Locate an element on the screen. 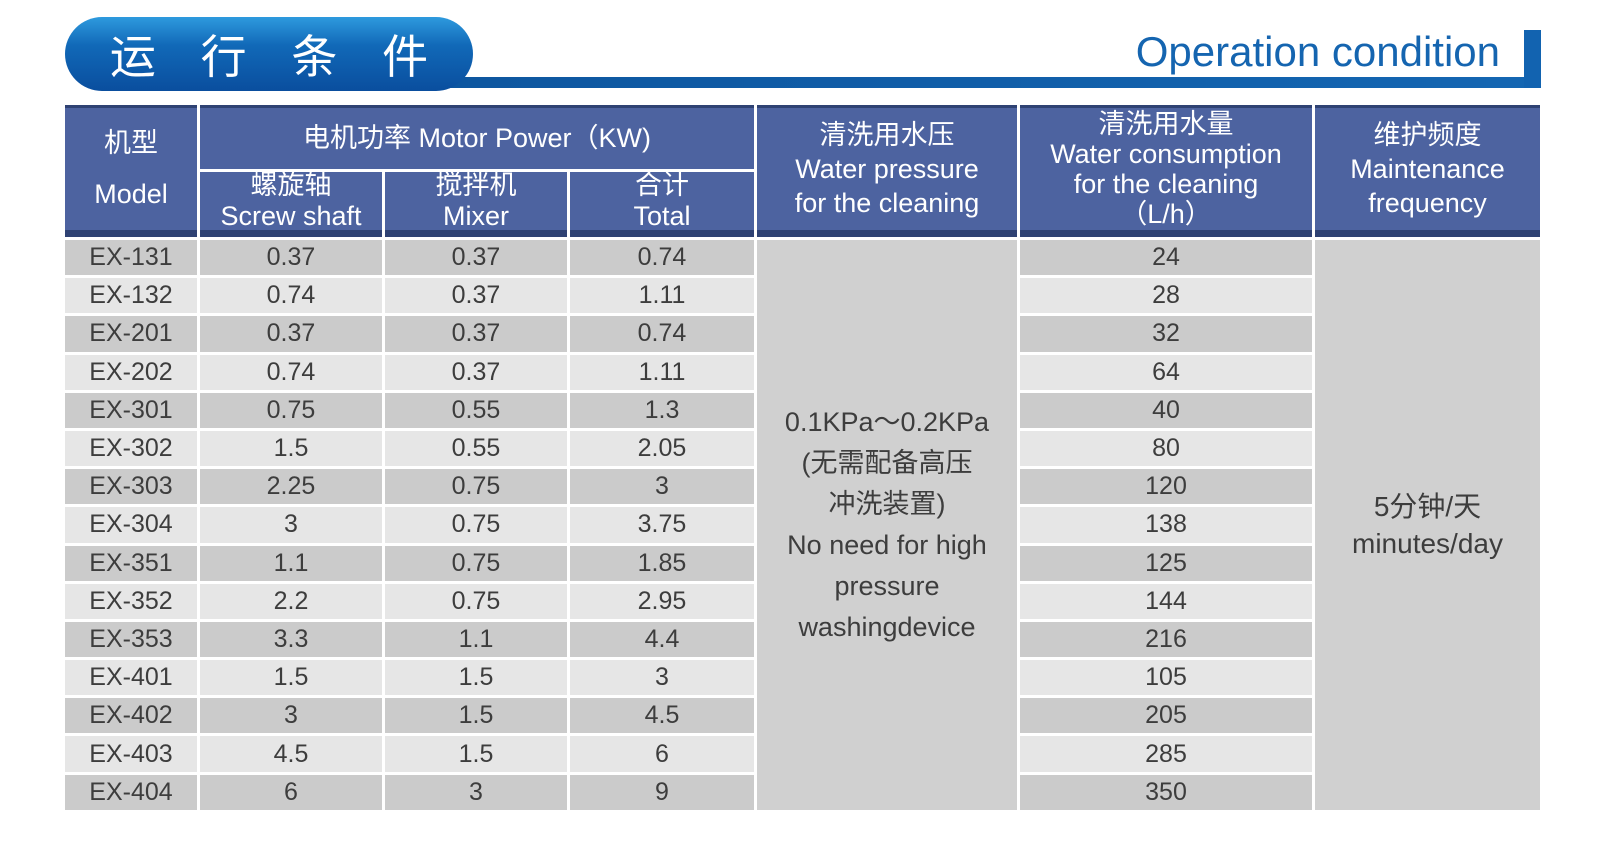 The height and width of the screenshot is (865, 1600). text-line: Water pressure is located at coordinates (887, 169).